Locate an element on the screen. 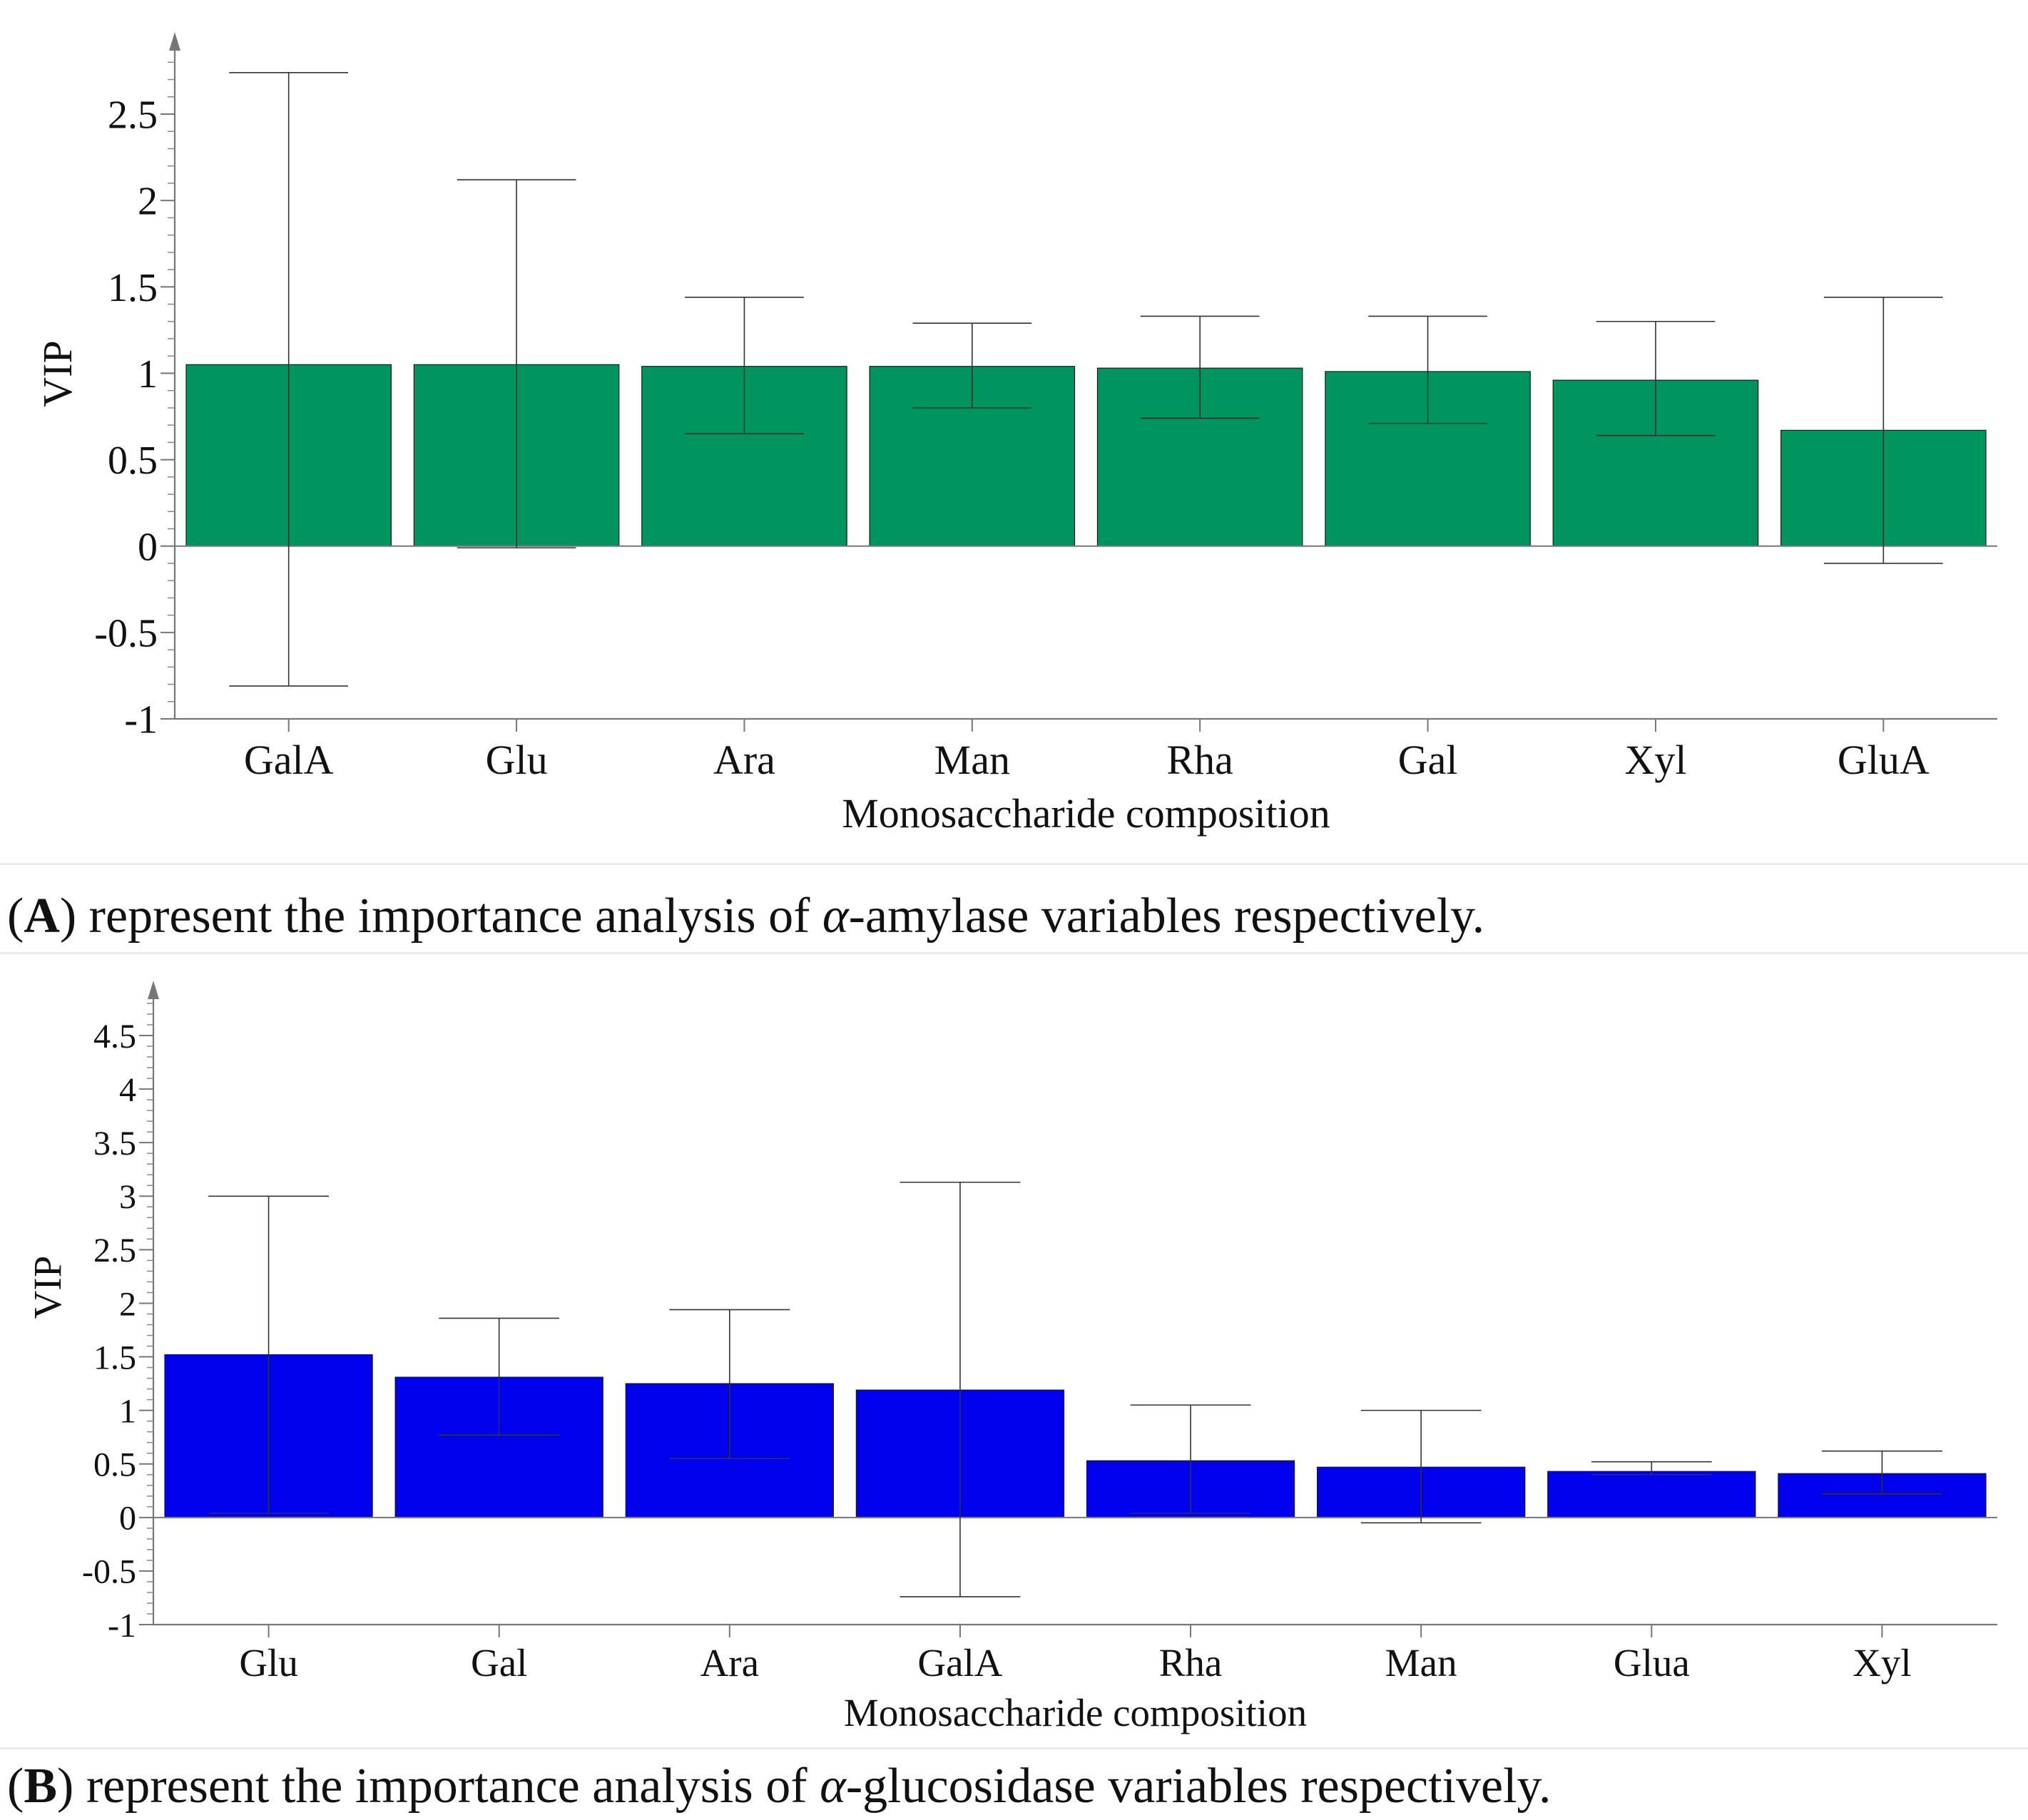  chart-b-y-tick-label: 1.5 is located at coordinates (114, 1357).